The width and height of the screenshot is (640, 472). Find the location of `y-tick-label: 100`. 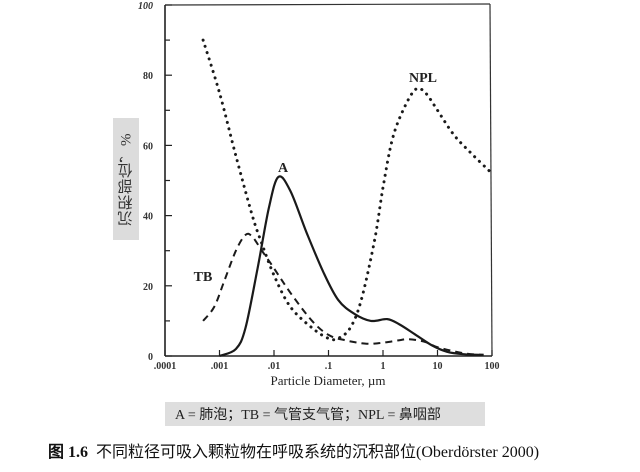

y-tick-label: 100 is located at coordinates (145, 6).